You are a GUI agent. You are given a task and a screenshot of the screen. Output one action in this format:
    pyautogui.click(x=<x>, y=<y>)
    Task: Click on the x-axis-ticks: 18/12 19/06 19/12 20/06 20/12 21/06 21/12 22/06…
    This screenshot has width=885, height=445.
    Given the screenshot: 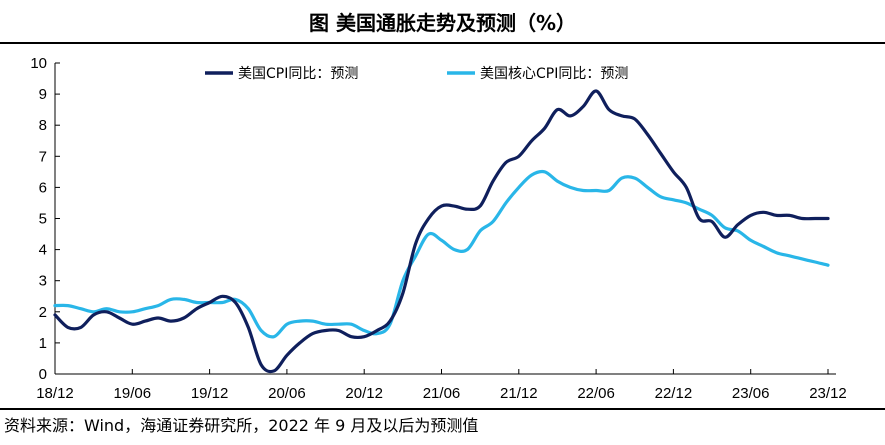 What is the action you would take?
    pyautogui.click(x=441, y=385)
    